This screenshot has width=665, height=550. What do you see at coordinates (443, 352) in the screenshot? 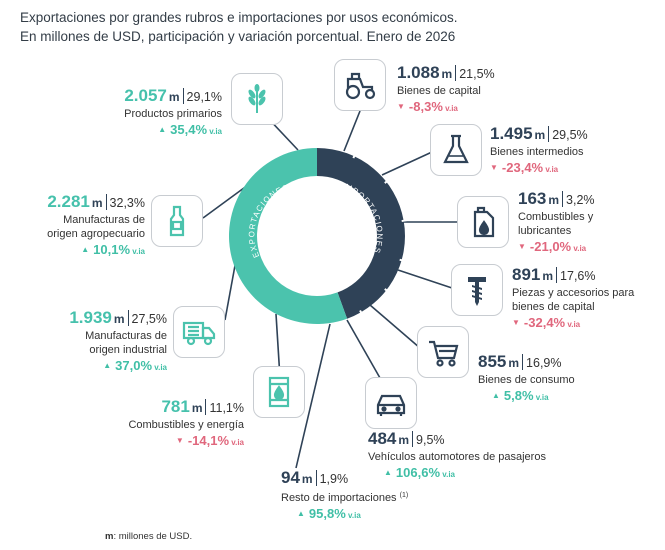
I see `shopping-cart-icon` at bounding box center [443, 352].